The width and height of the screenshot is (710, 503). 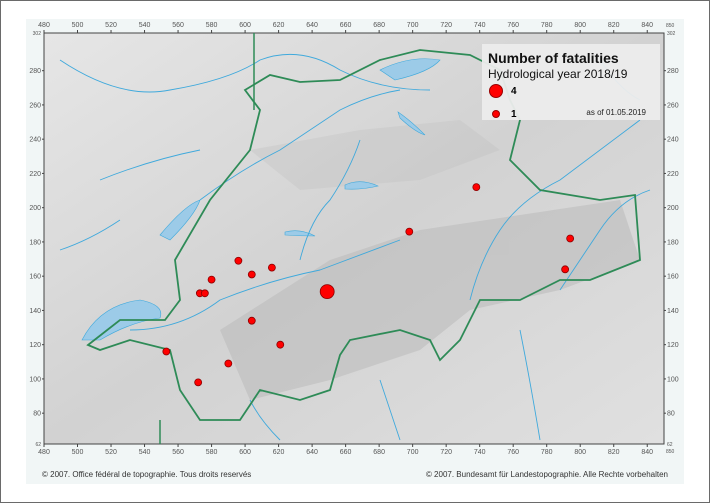 I want to click on x-tick-bottom: 540, so click(x=145, y=452).